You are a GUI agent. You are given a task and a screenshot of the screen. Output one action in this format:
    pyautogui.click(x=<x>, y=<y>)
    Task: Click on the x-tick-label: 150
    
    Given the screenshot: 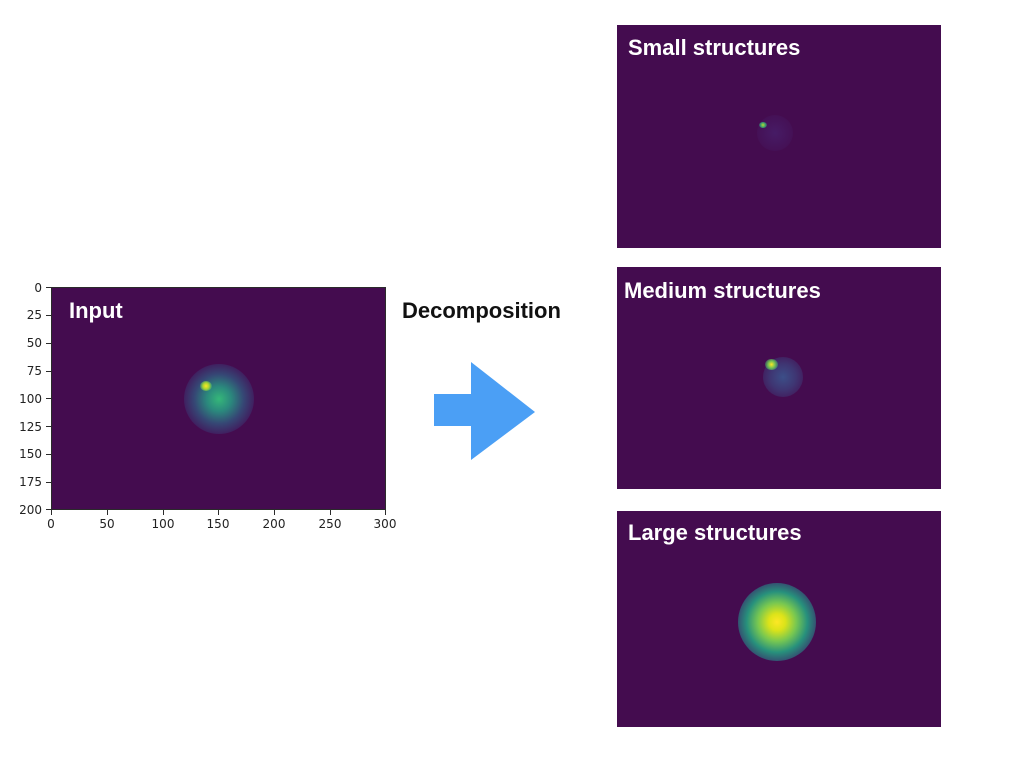 What is the action you would take?
    pyautogui.click(x=218, y=524)
    